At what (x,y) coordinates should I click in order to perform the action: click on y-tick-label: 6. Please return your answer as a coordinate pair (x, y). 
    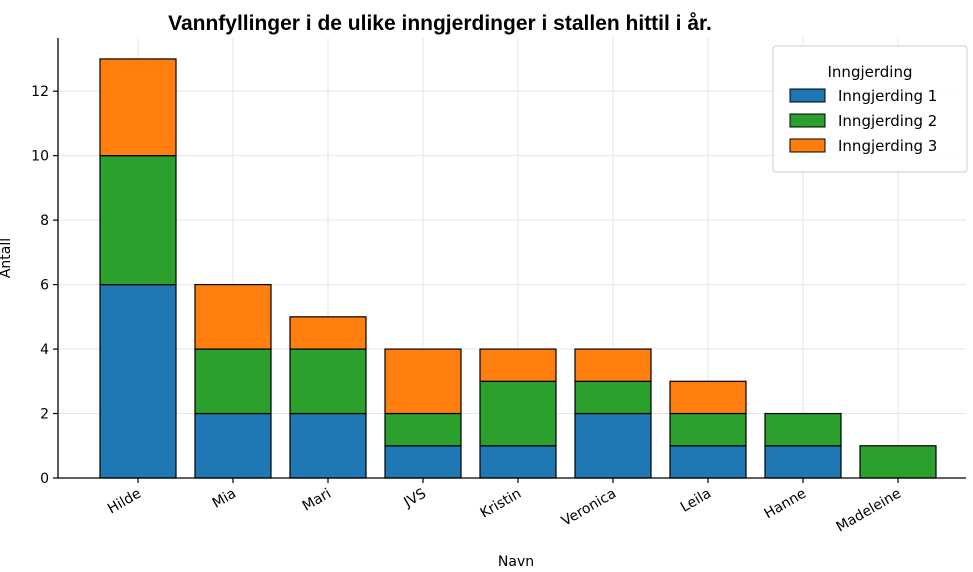
    Looking at the image, I should click on (44, 286).